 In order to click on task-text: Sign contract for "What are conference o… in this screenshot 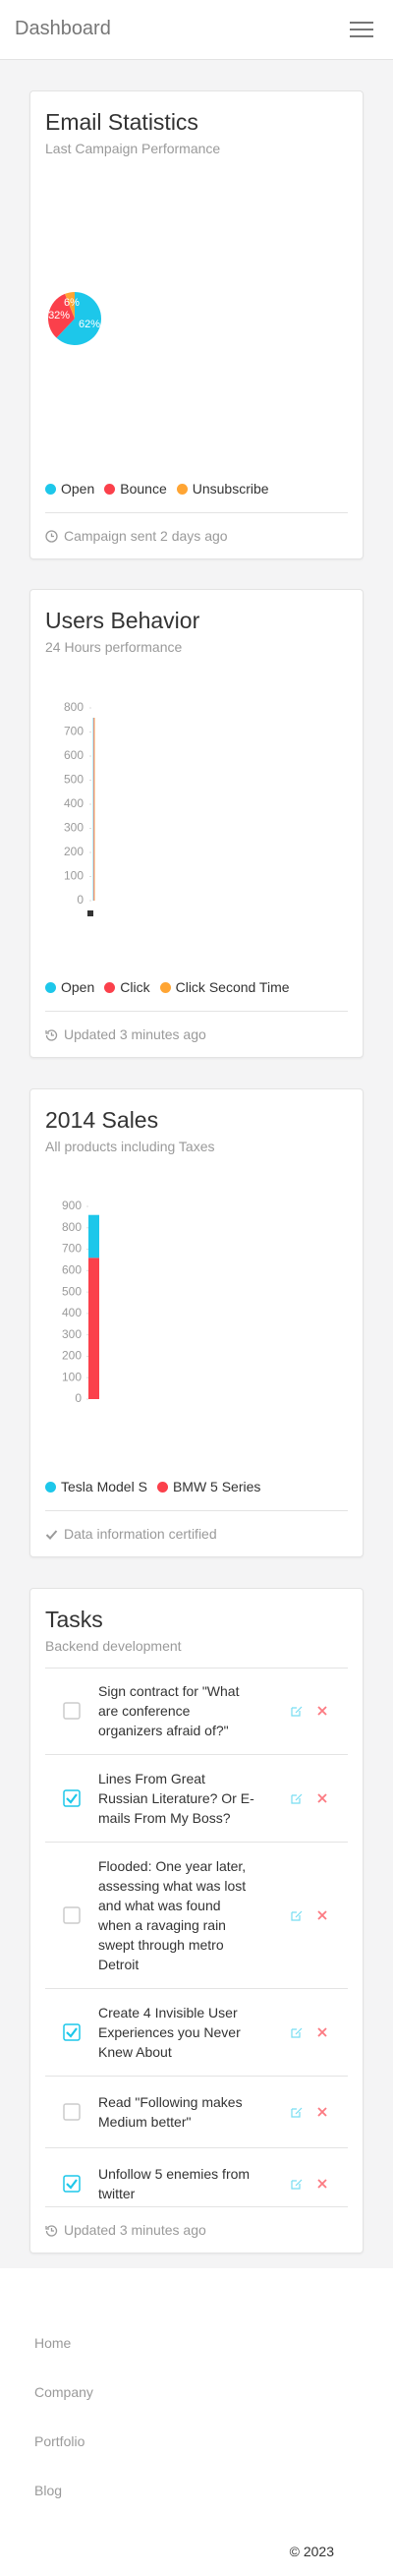, I will do `click(169, 1710)`.